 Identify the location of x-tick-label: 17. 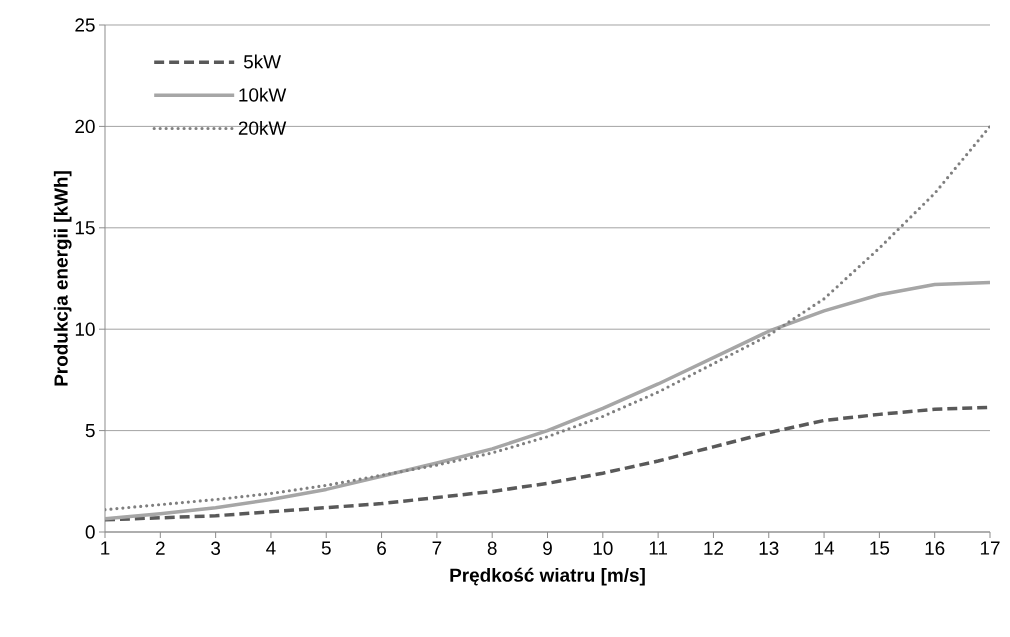
(990, 548).